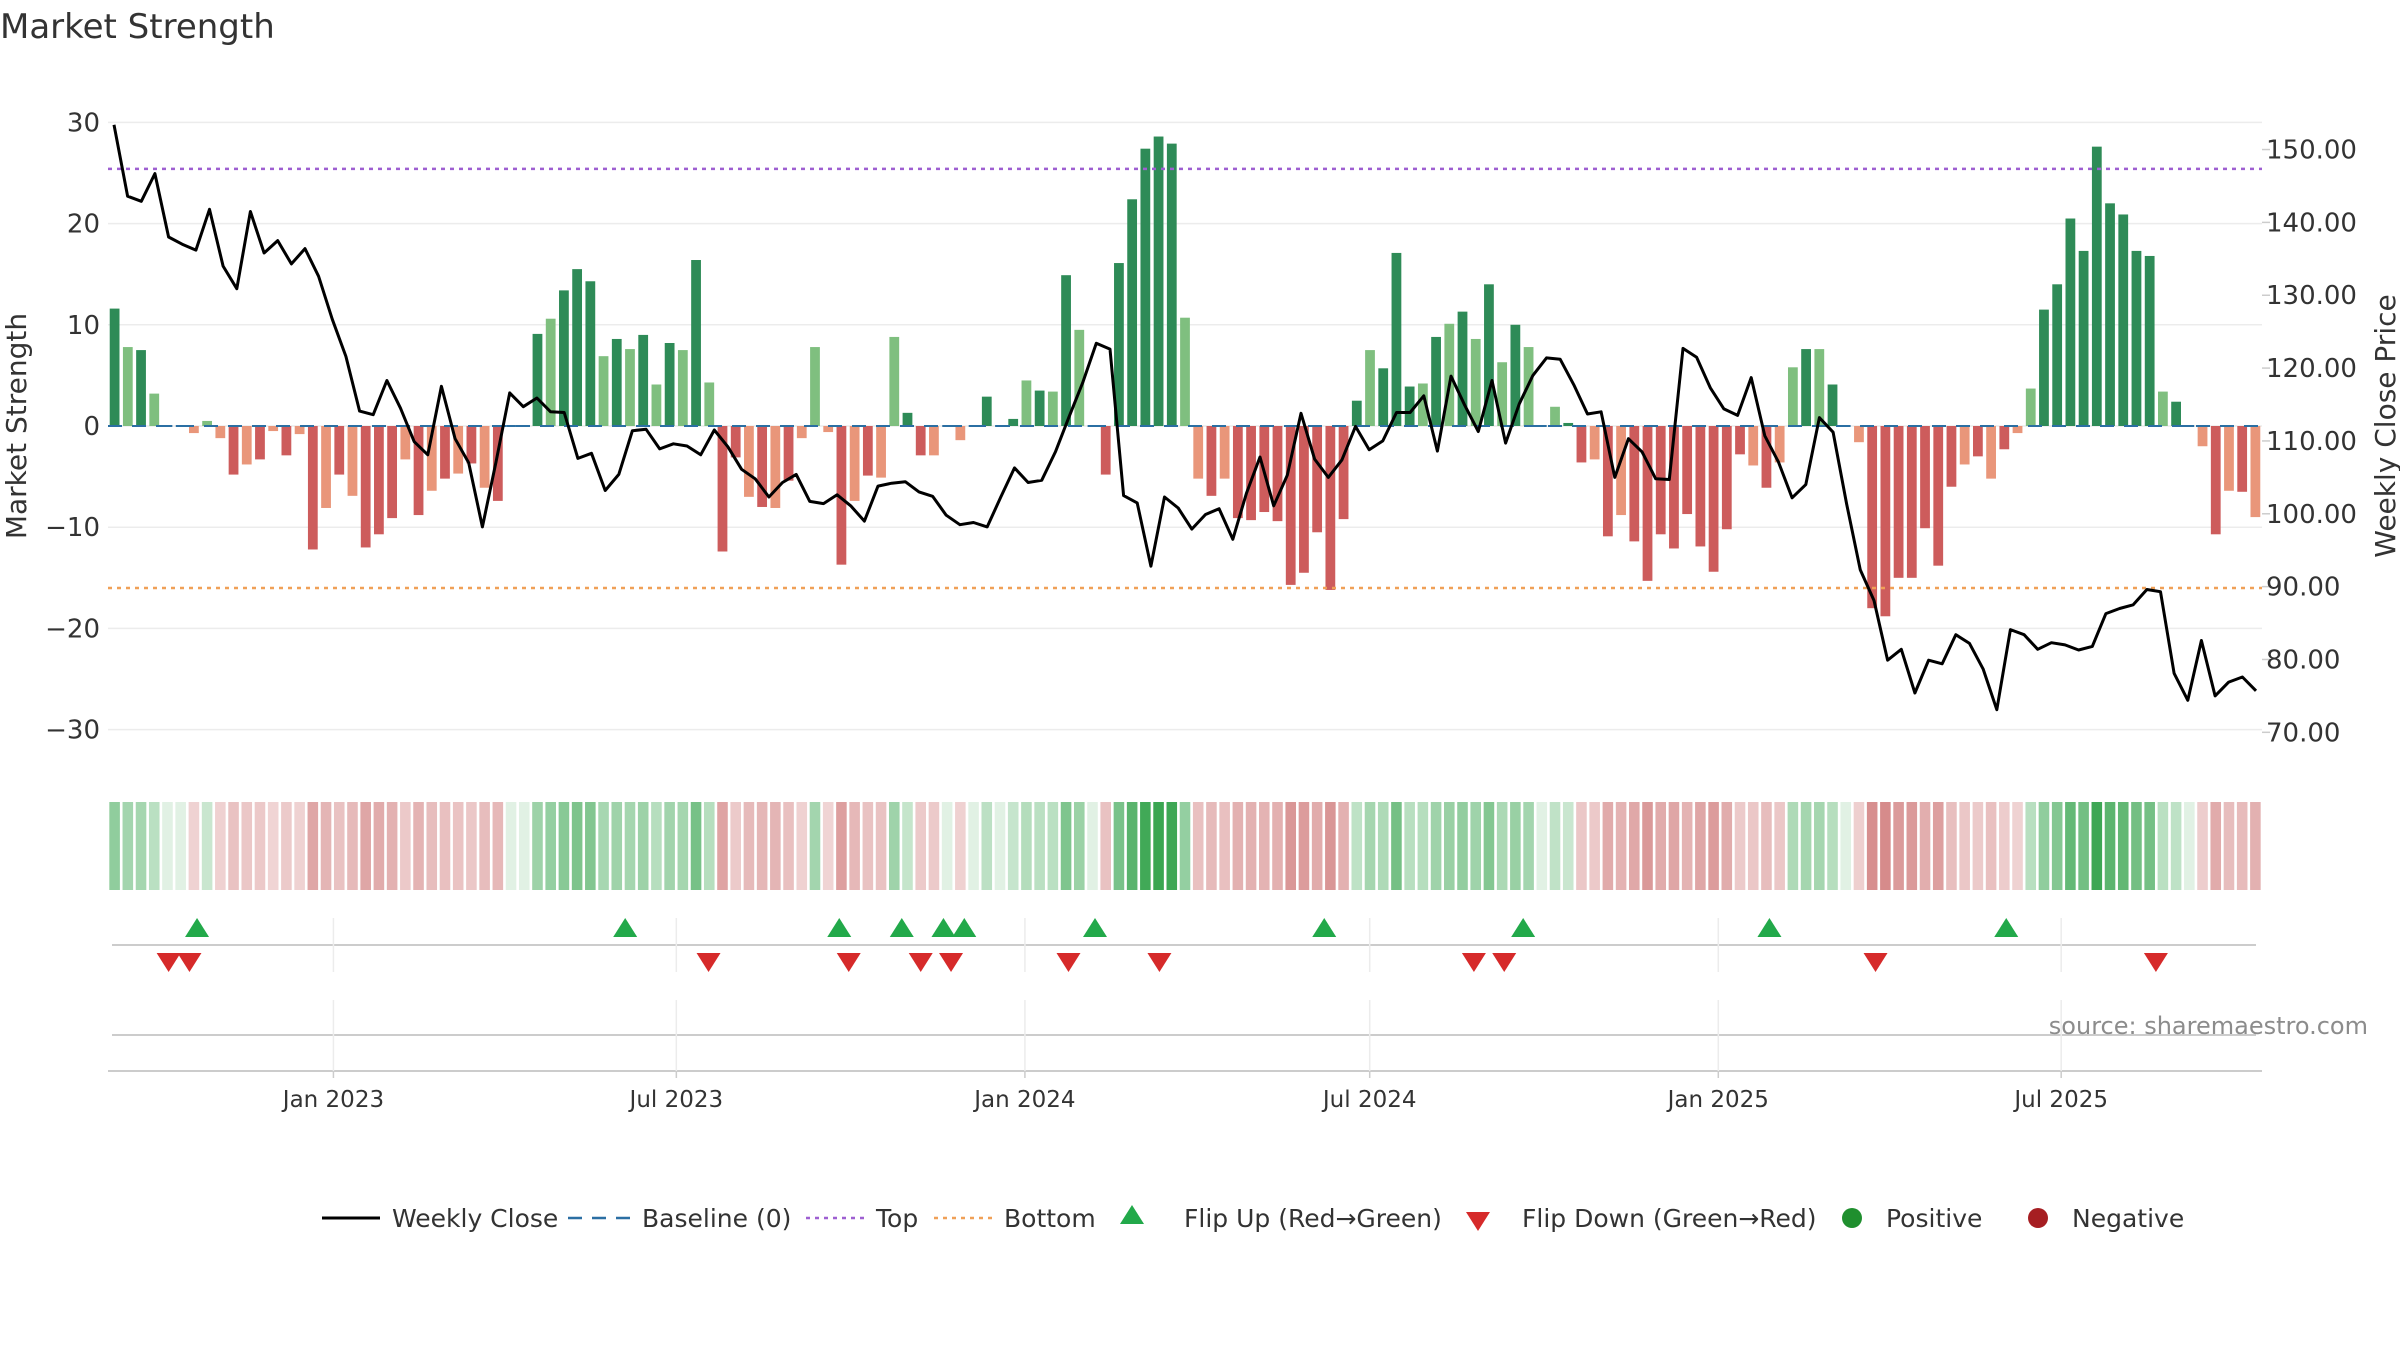 The image size is (2400, 1350). Describe the element at coordinates (1934, 1218) in the screenshot. I see `legend-label: Positive` at that location.